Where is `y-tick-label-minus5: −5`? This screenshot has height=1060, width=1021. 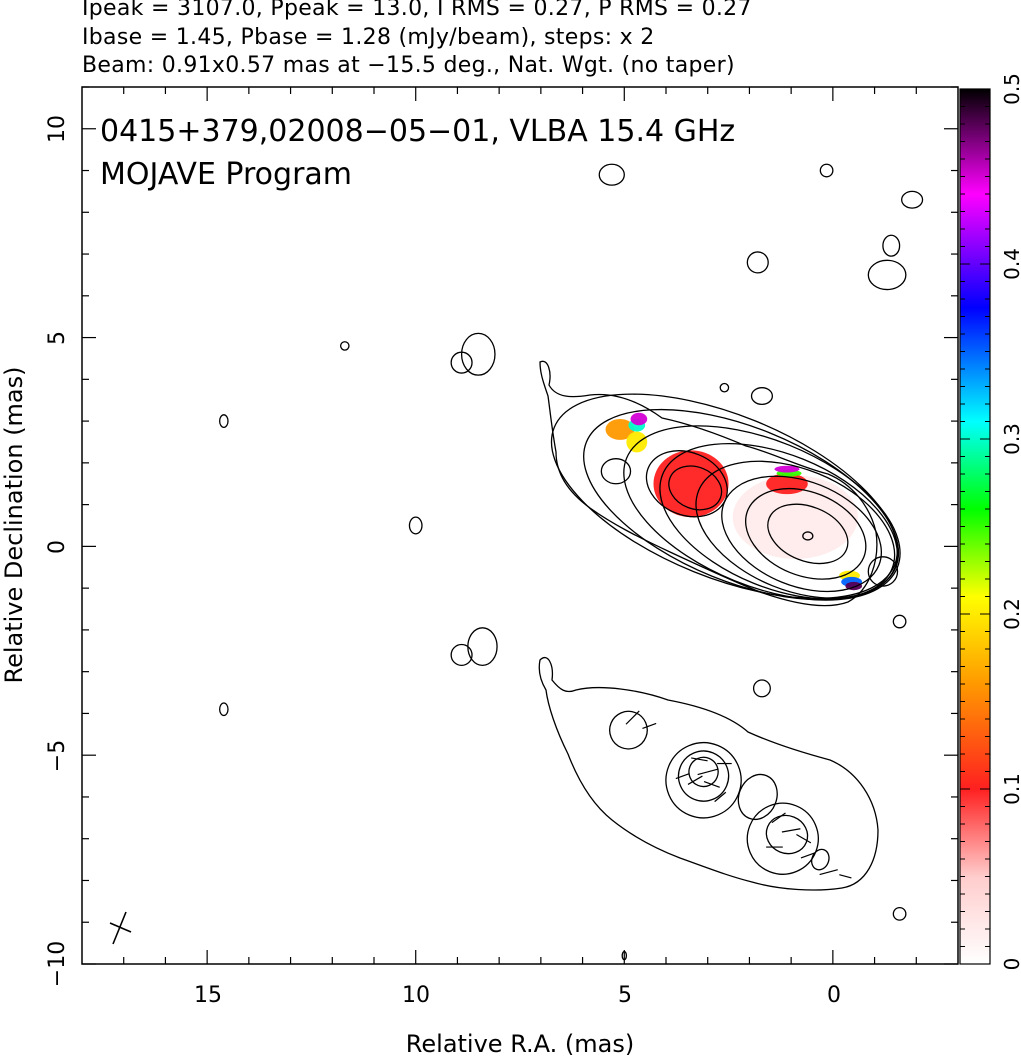
y-tick-label-minus5: −5 is located at coordinates (57, 756).